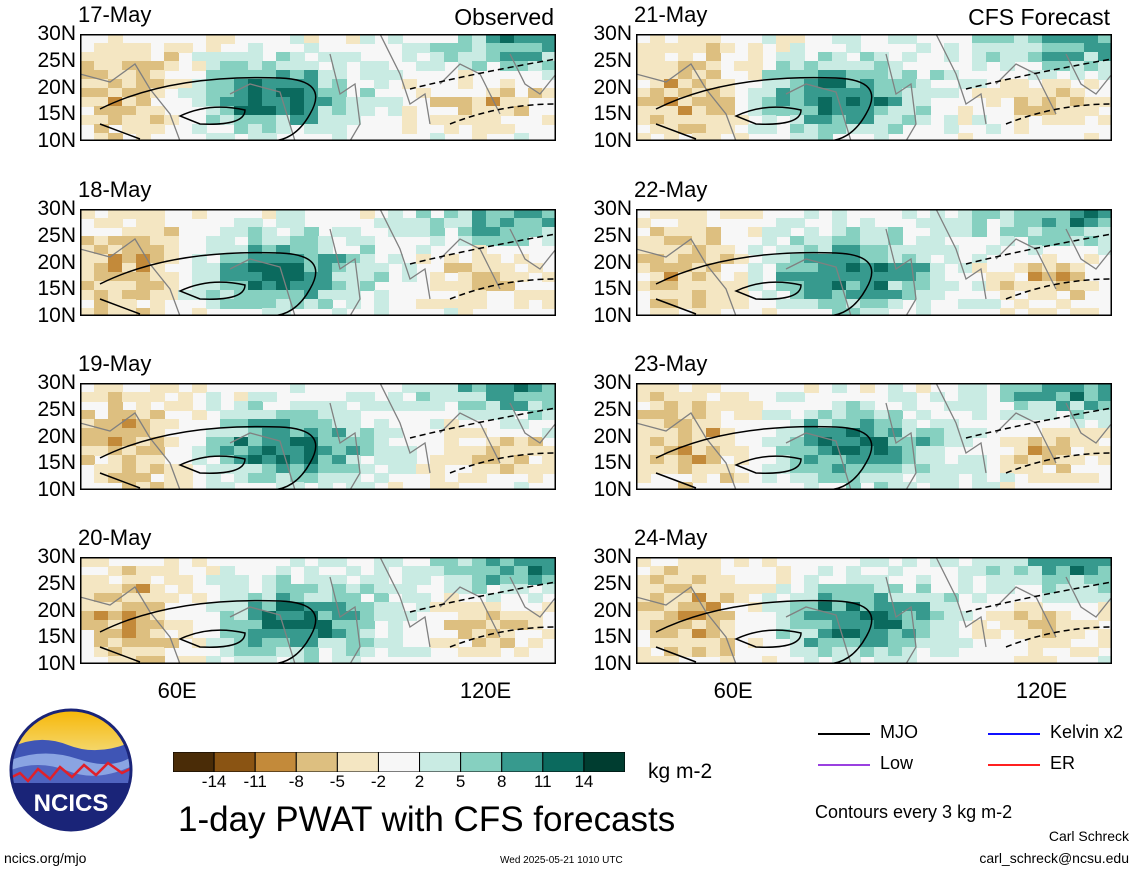 The height and width of the screenshot is (872, 1135). I want to click on legend-label: MJO, so click(899, 732).